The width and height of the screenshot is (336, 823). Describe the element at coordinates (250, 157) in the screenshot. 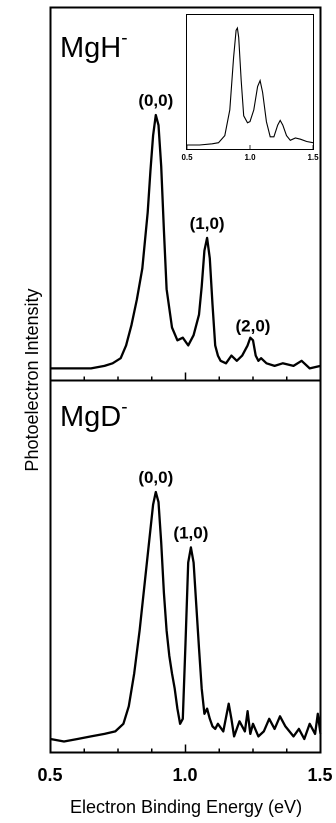

I see `inset-tick-label-1.0: 1.0` at that location.